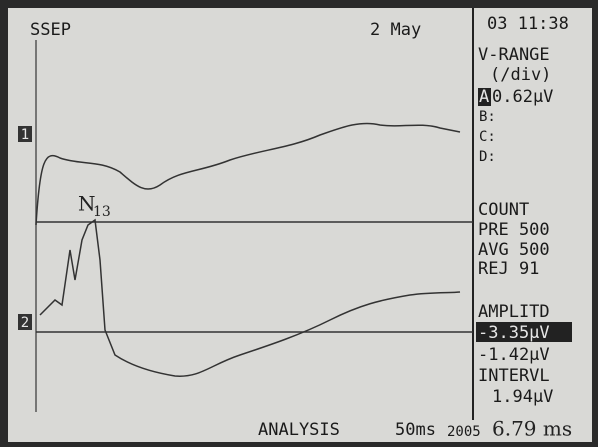 The height and width of the screenshot is (447, 598). Describe the element at coordinates (102, 212) in the screenshot. I see `peak-annotation-sub: 13` at that location.